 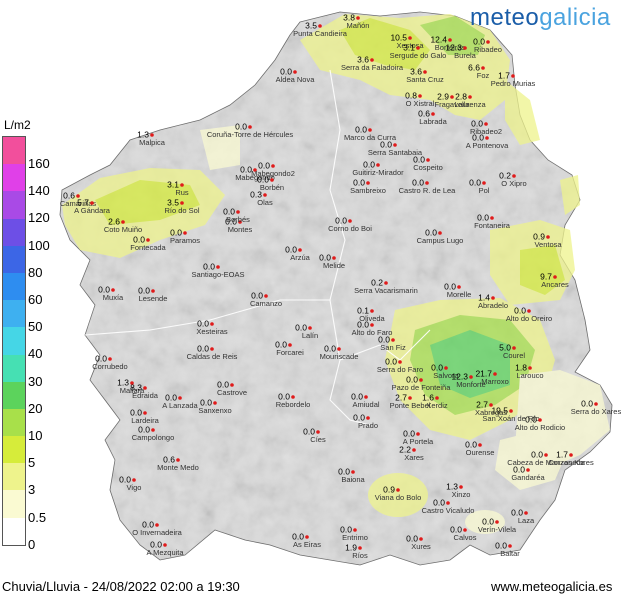 What do you see at coordinates (497, 529) in the screenshot?
I see `station-name: Verín-Vilela` at bounding box center [497, 529].